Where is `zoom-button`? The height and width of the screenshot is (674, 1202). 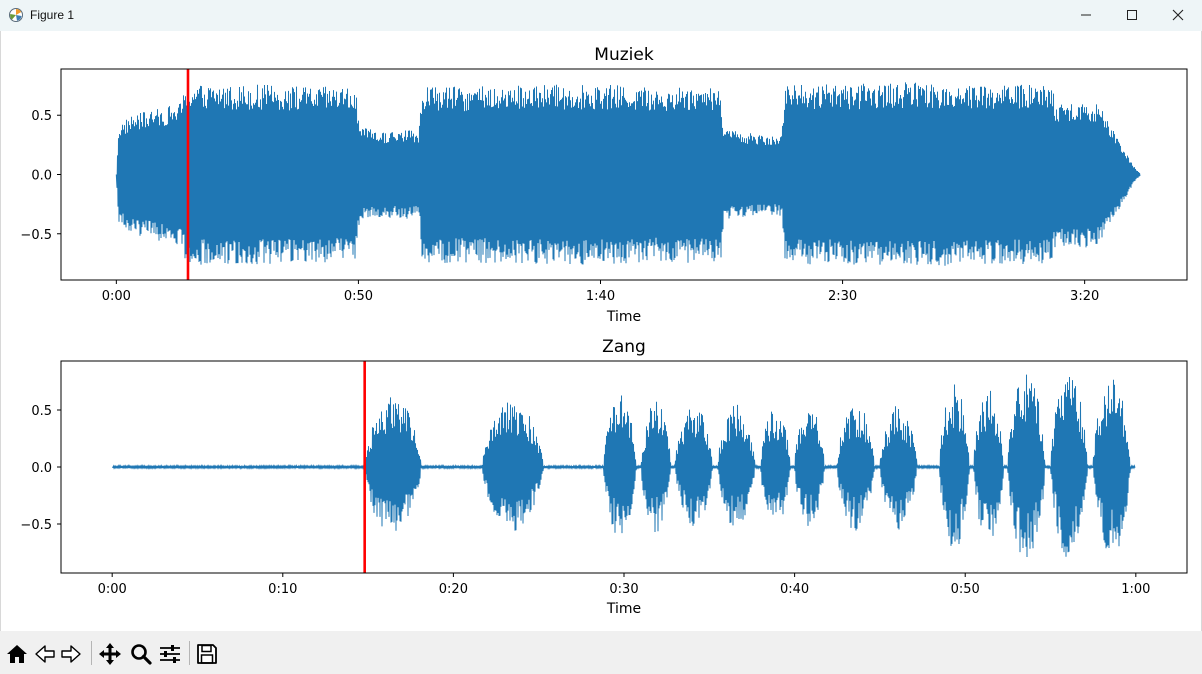 zoom-button is located at coordinates (141, 654).